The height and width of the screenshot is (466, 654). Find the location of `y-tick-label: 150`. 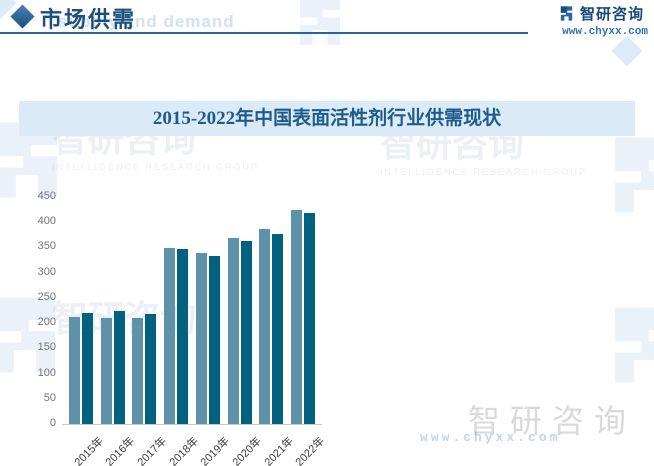

y-tick-label: 150 is located at coordinates (46, 347).